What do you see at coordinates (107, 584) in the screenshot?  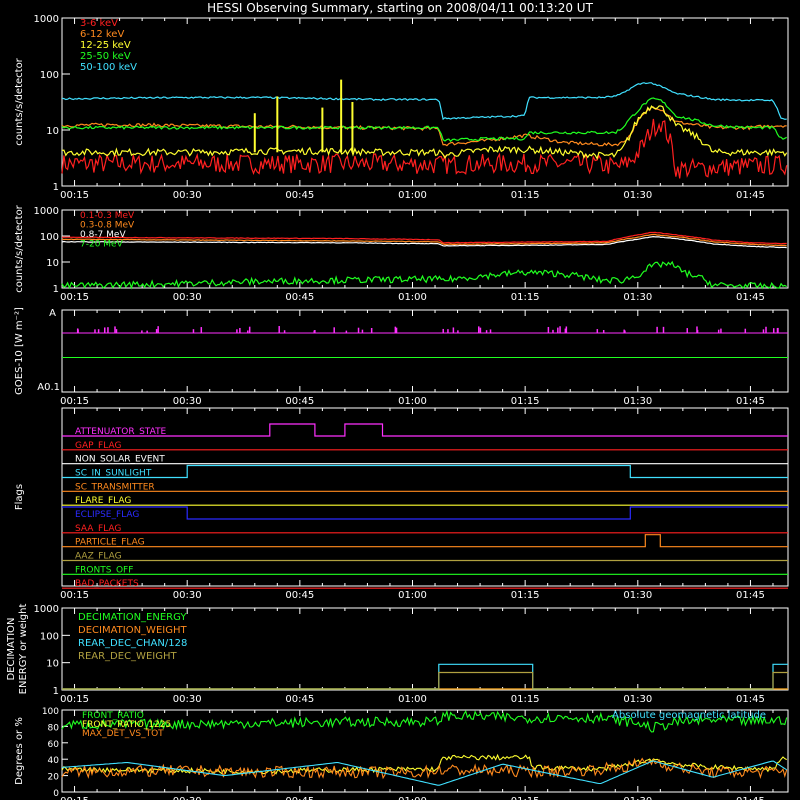 I see `flag-label: BAD_PACKETS` at bounding box center [107, 584].